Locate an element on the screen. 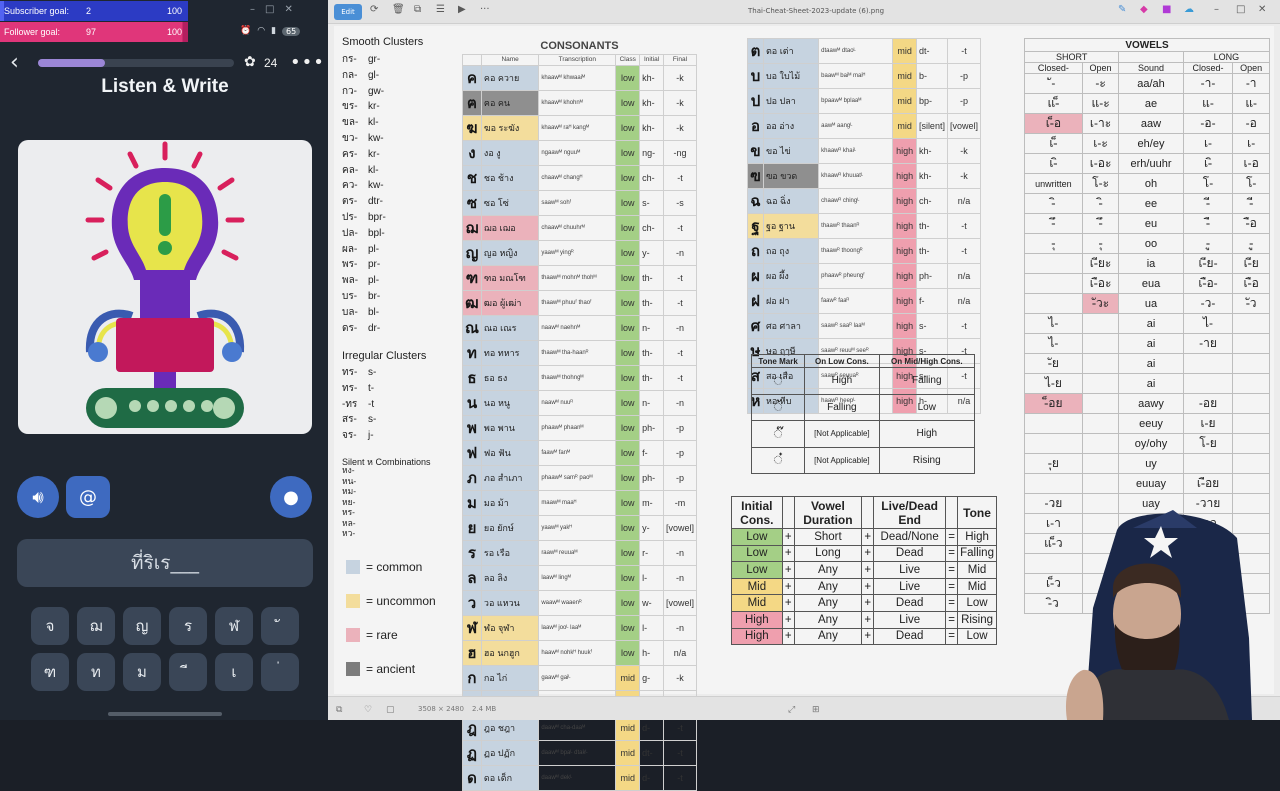 This screenshot has height=791, width=1280. consonant-final: -p is located at coordinates (964, 76).